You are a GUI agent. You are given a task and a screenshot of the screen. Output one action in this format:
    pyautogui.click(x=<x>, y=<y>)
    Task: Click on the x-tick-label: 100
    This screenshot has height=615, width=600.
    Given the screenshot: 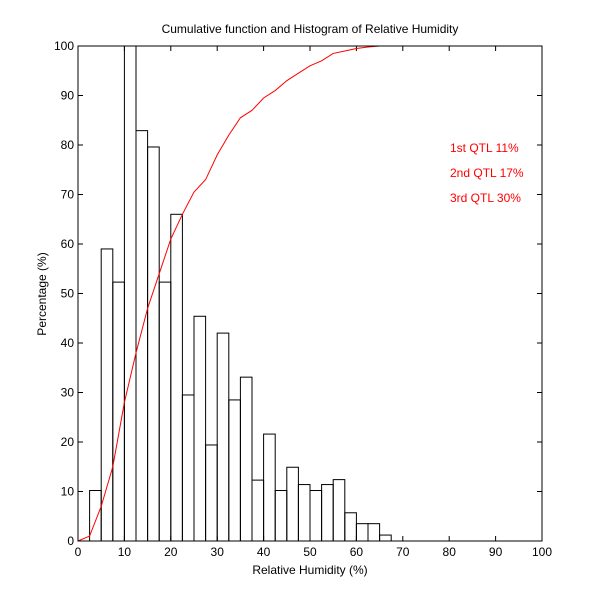 What is the action you would take?
    pyautogui.click(x=542, y=552)
    